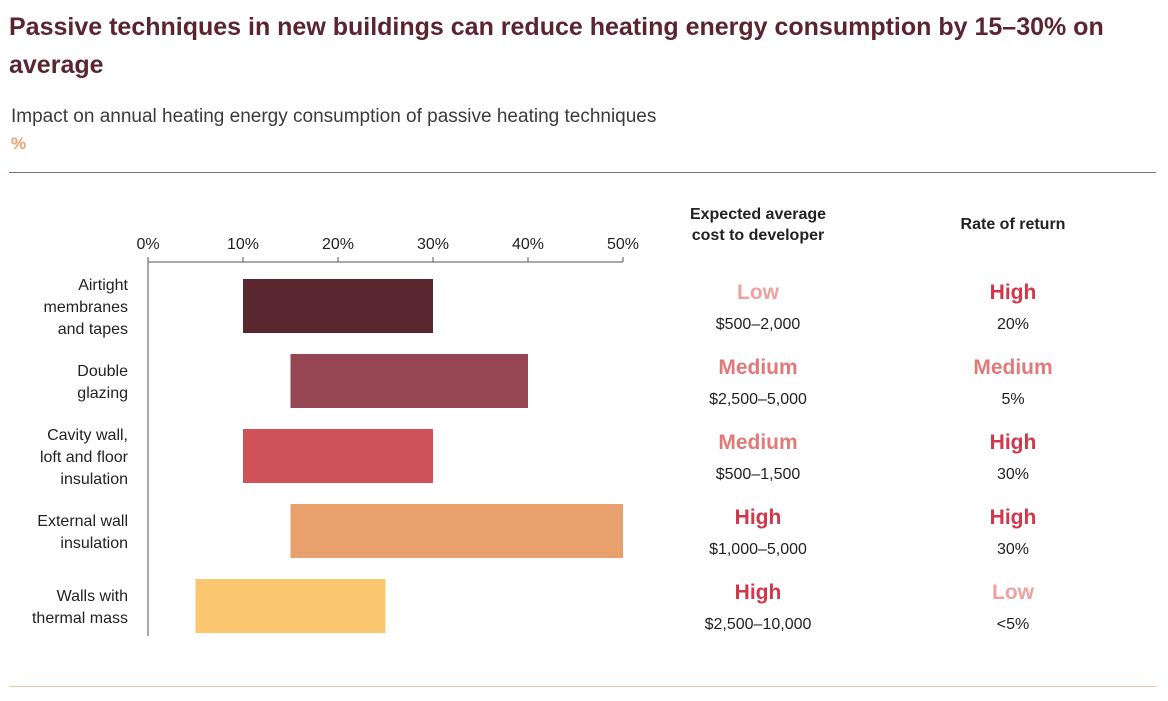 This screenshot has width=1168, height=701. I want to click on cost-value: $2,500–10,000, so click(758, 624).